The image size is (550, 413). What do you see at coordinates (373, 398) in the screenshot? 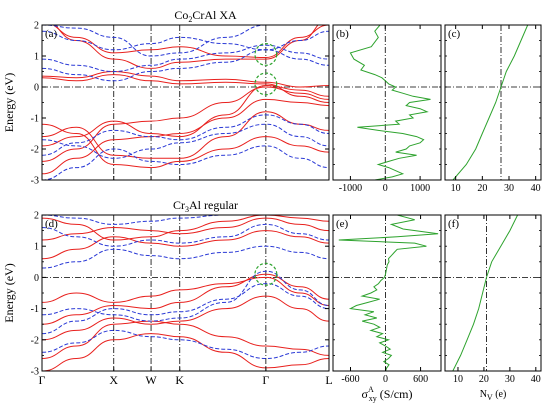
I see `xlabel-sub: xy` at bounding box center [373, 398].